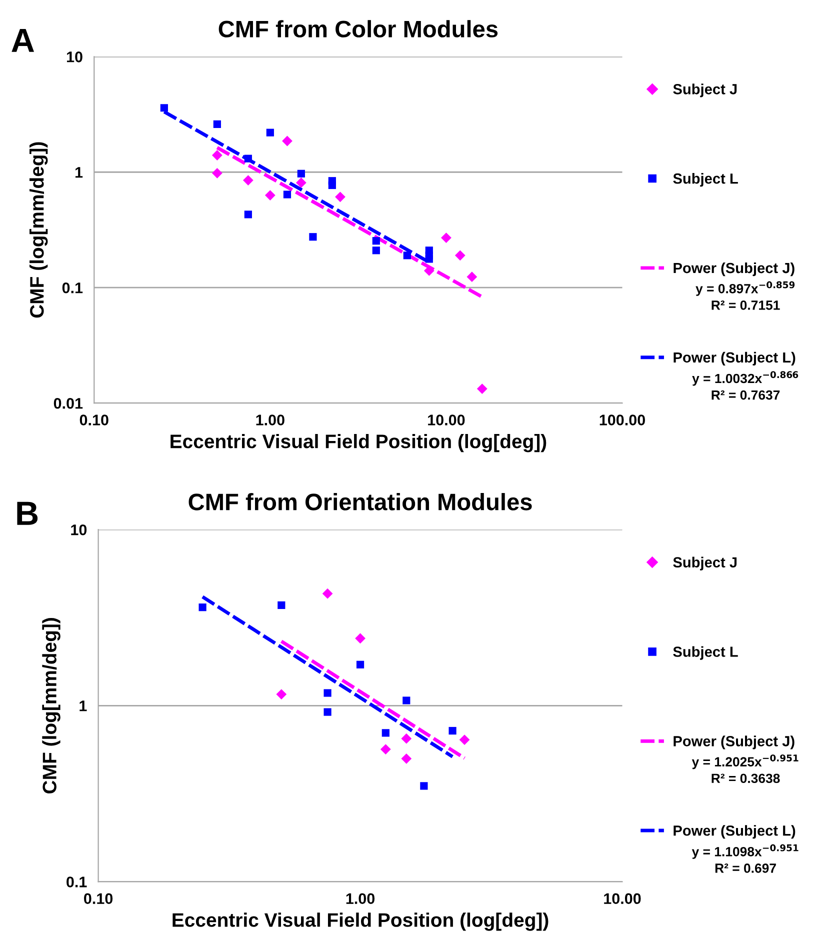 The width and height of the screenshot is (833, 944). What do you see at coordinates (358, 29) in the screenshot?
I see `chart-title: CMF from Color Modules` at bounding box center [358, 29].